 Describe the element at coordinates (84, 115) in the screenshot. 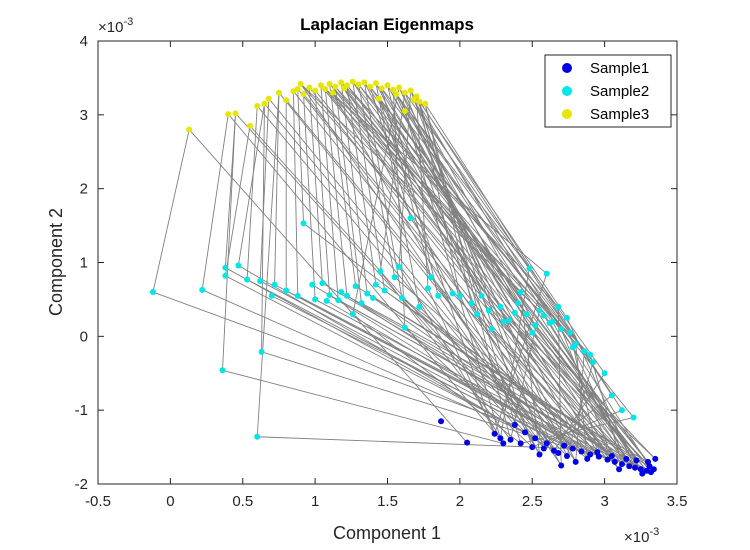

I see `y-tick-label: 3` at that location.